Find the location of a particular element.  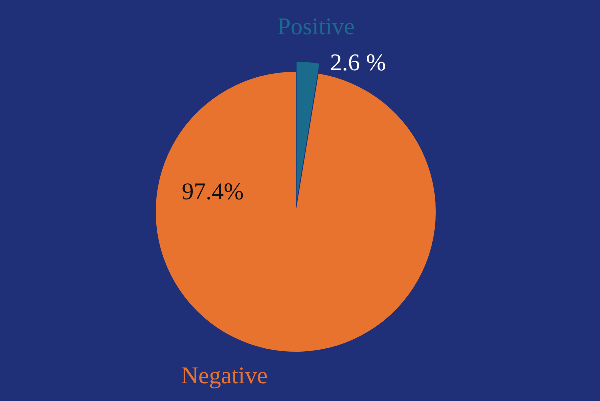

slice-label: Negative is located at coordinates (224, 377).